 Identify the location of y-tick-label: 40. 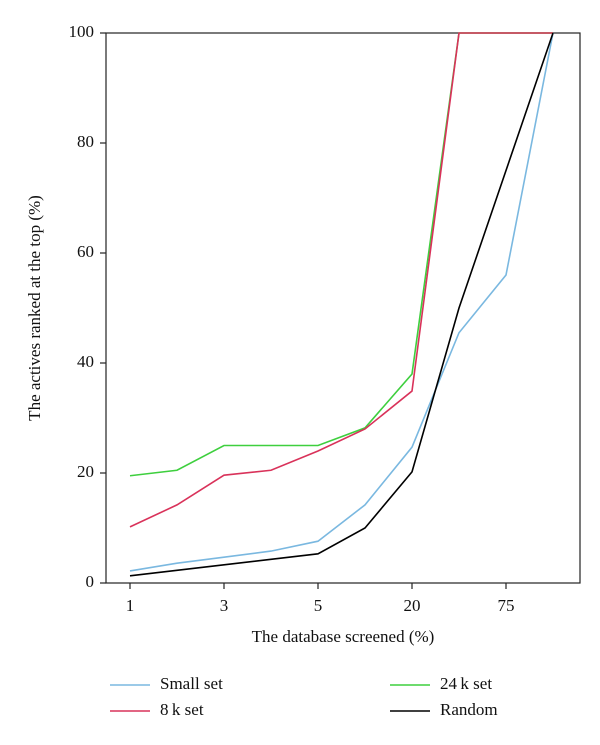
(85, 361).